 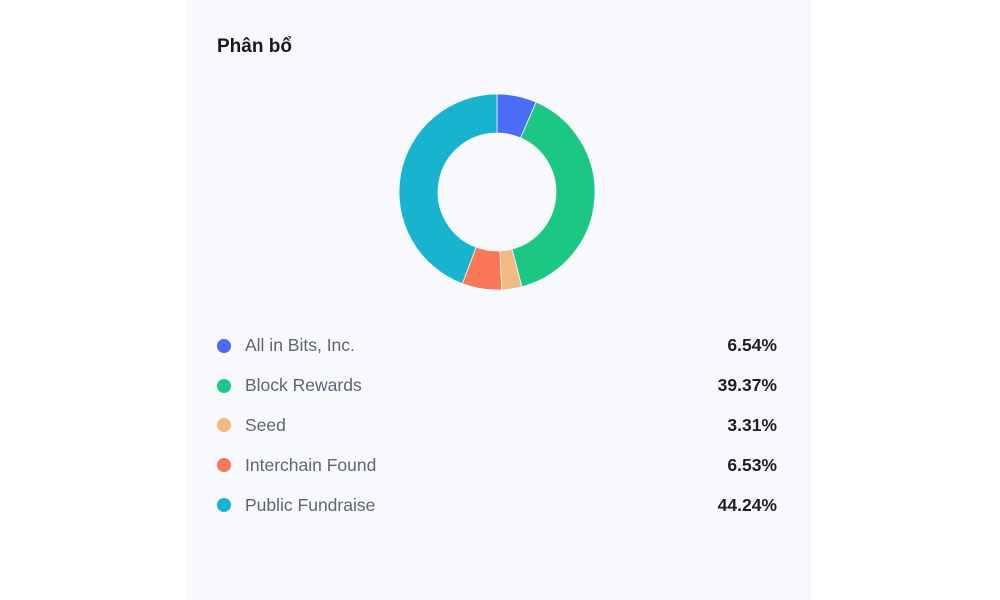 I want to click on legend-item: All in Bits, Inc. 6.54%, so click(x=497, y=346).